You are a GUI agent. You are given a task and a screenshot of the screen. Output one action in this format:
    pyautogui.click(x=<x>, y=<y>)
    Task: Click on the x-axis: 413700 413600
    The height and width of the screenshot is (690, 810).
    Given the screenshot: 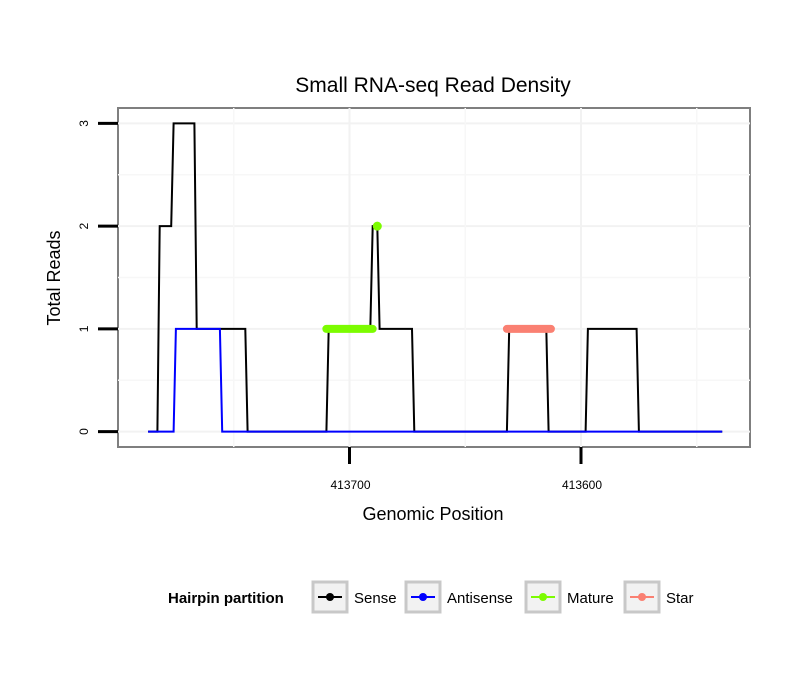 What is the action you would take?
    pyautogui.click(x=466, y=469)
    